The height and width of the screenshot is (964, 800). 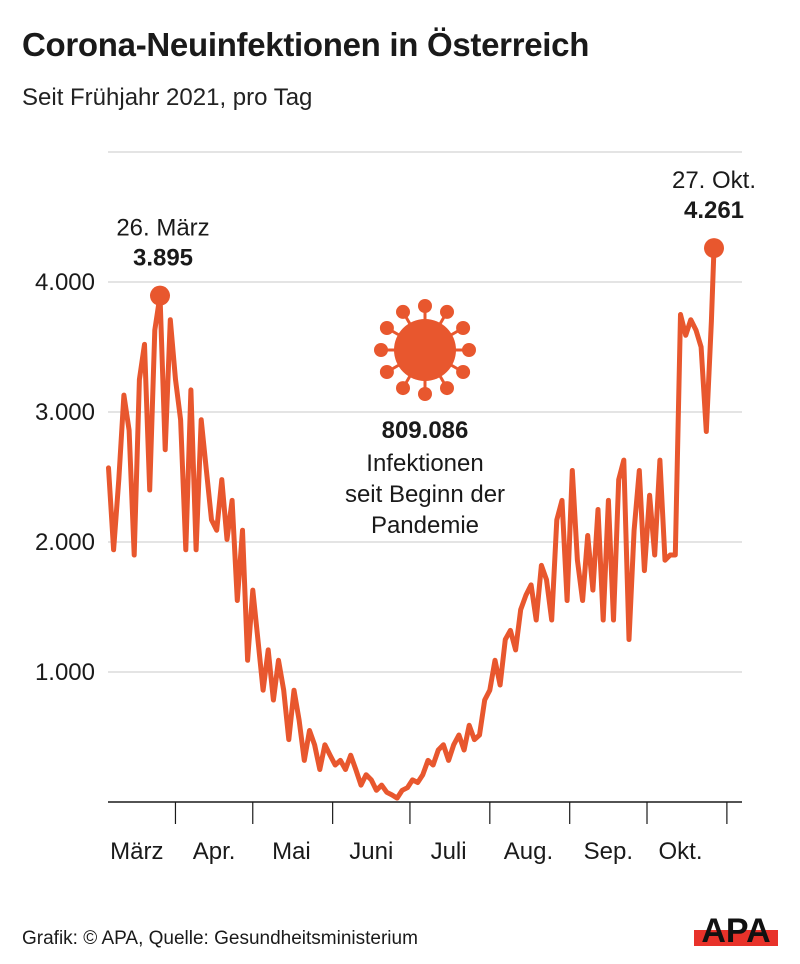 What do you see at coordinates (436, 236) in the screenshot?
I see `annotations: 26. März 3.895 27. Okt. 4.261` at bounding box center [436, 236].